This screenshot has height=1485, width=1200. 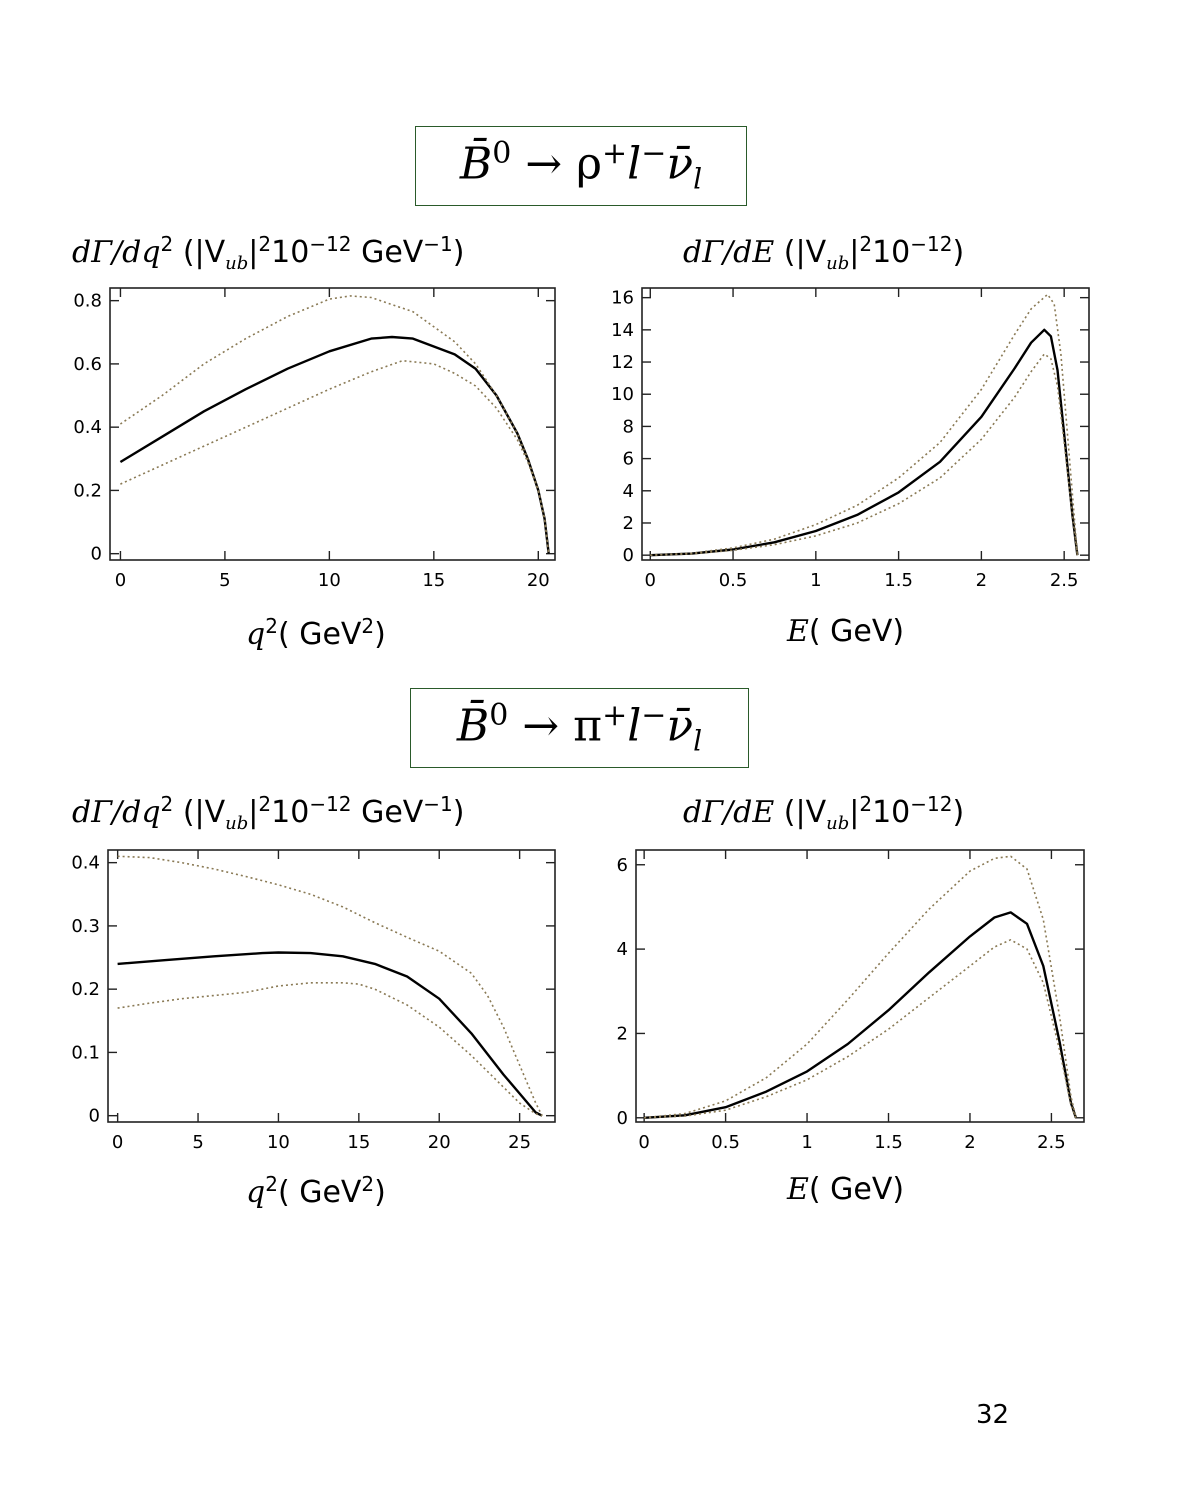 I want to click on y-tick-label: 0.1, so click(x=85, y=1052).